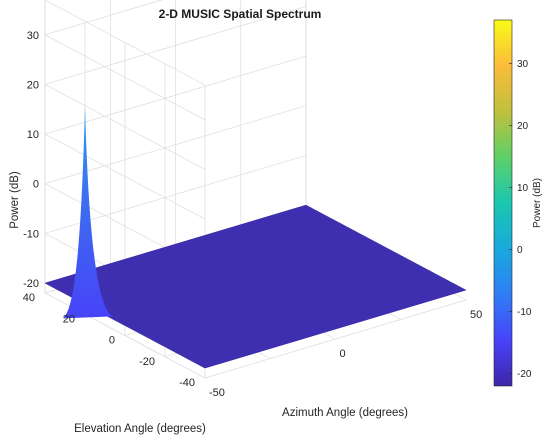  Describe the element at coordinates (537, 203) in the screenshot. I see `colorbar-label: Power (dB)` at that location.